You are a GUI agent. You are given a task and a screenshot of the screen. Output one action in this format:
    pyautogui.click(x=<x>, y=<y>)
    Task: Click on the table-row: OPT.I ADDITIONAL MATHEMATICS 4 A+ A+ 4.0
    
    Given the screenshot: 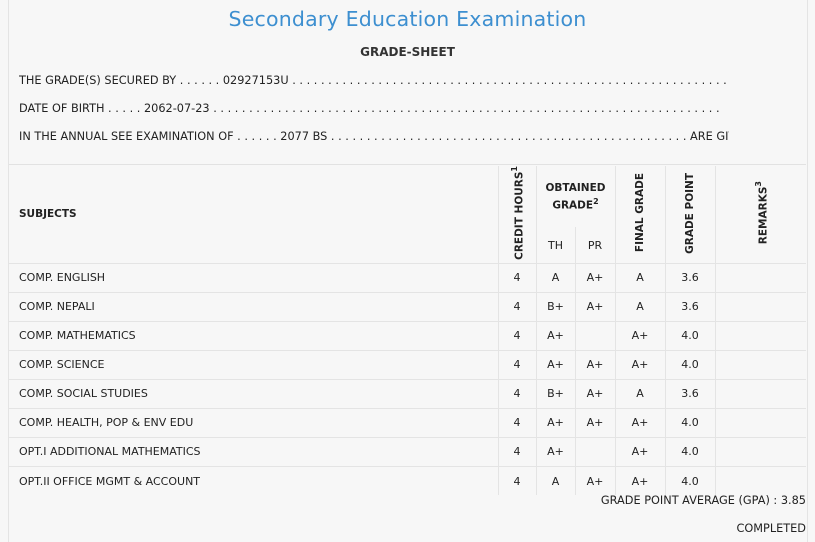 What is the action you would take?
    pyautogui.click(x=407, y=451)
    